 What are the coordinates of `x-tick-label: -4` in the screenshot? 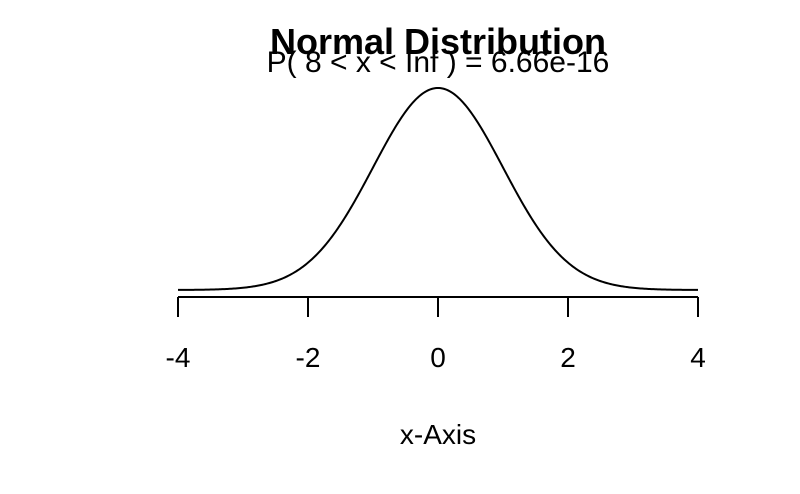 It's located at (178, 357).